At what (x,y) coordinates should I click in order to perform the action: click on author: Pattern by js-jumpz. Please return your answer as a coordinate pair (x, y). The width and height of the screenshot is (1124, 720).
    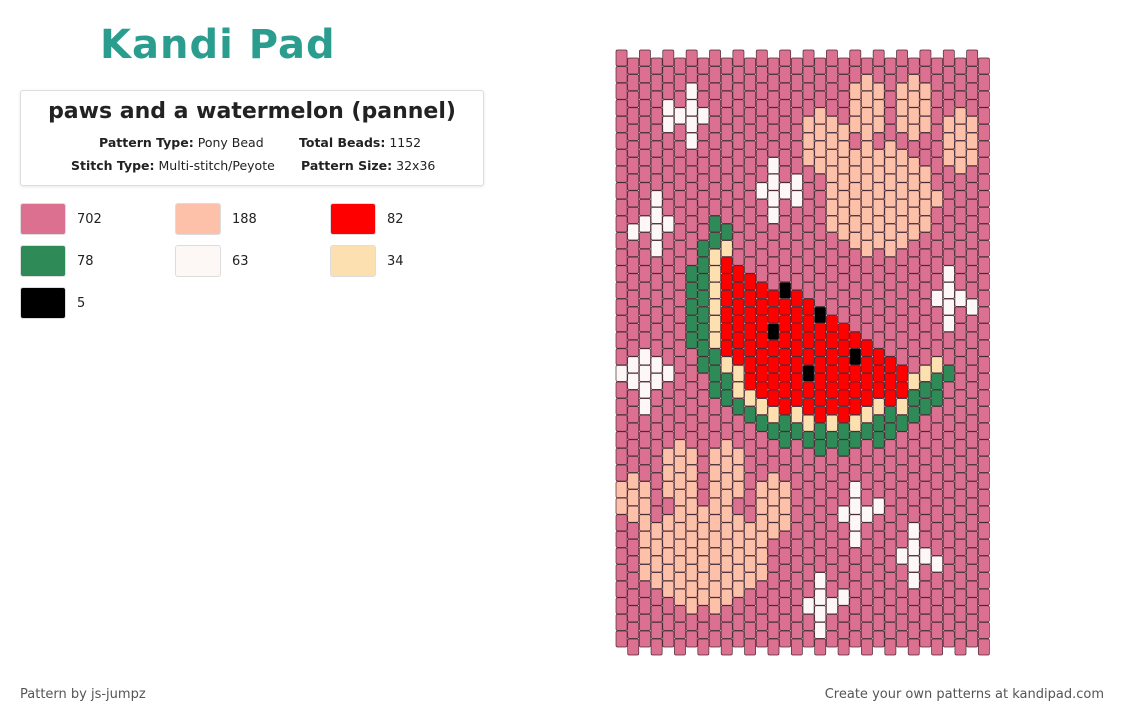
    Looking at the image, I should click on (83, 694).